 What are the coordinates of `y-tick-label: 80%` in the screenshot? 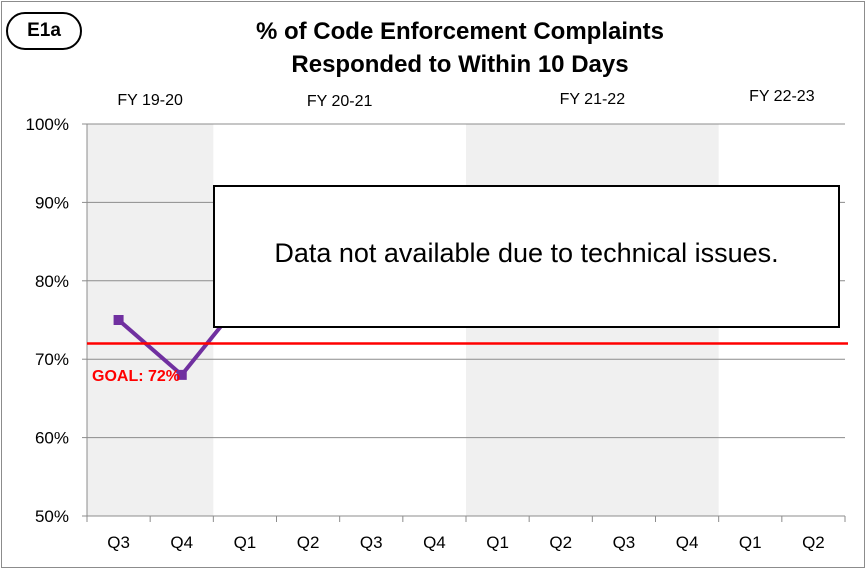 It's located at (52, 281).